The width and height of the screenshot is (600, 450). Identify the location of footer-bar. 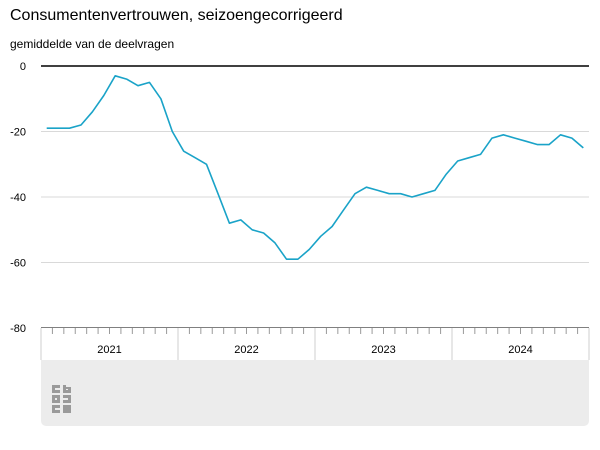
(315, 393).